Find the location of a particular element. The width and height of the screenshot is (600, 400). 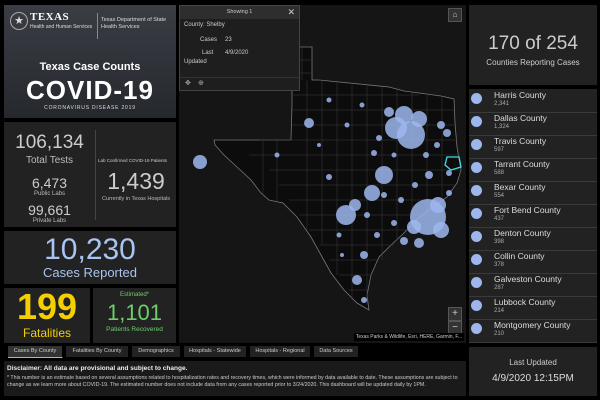

list-item: Dallas County 1,324 is located at coordinates (533, 124).